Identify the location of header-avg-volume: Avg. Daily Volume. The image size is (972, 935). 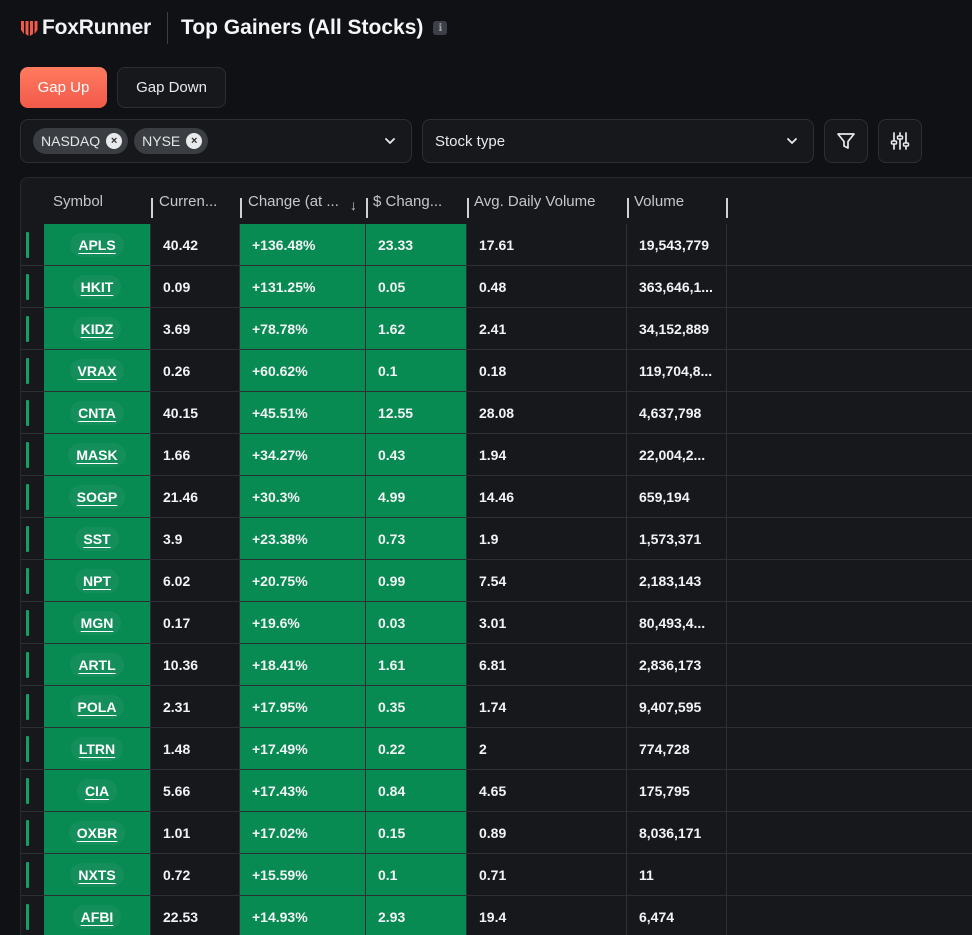
(535, 201).